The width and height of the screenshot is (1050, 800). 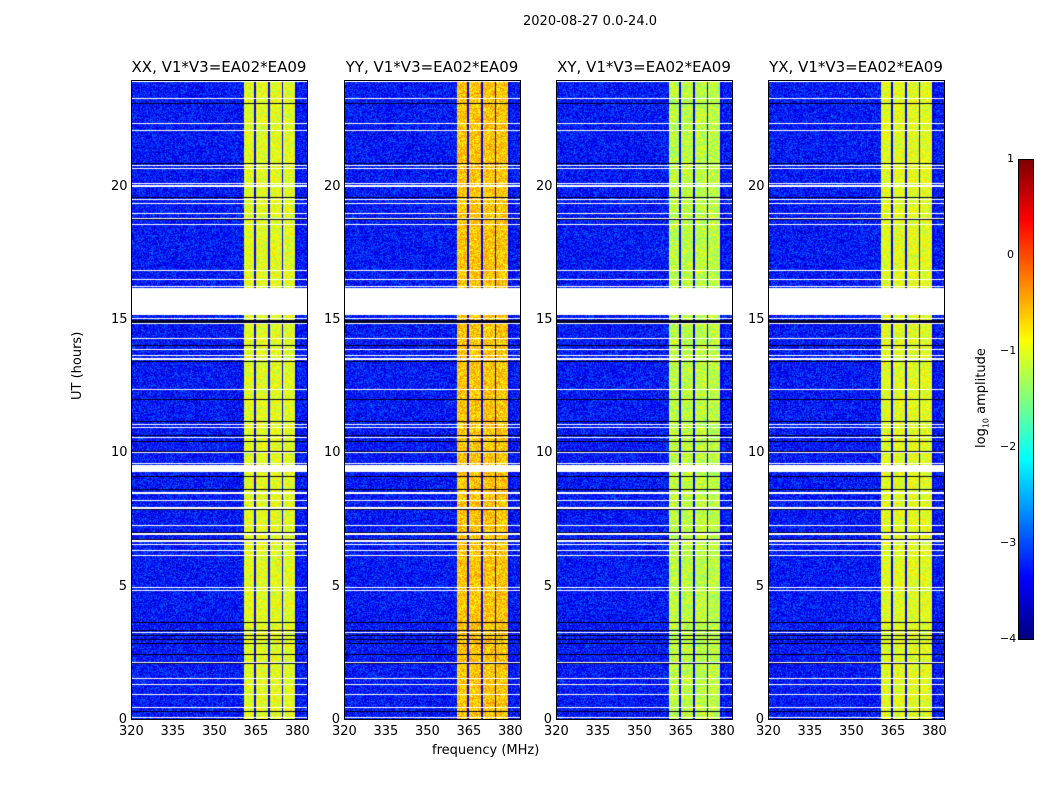 I want to click on colorbar-tick-label: 1, so click(x=1010, y=158).